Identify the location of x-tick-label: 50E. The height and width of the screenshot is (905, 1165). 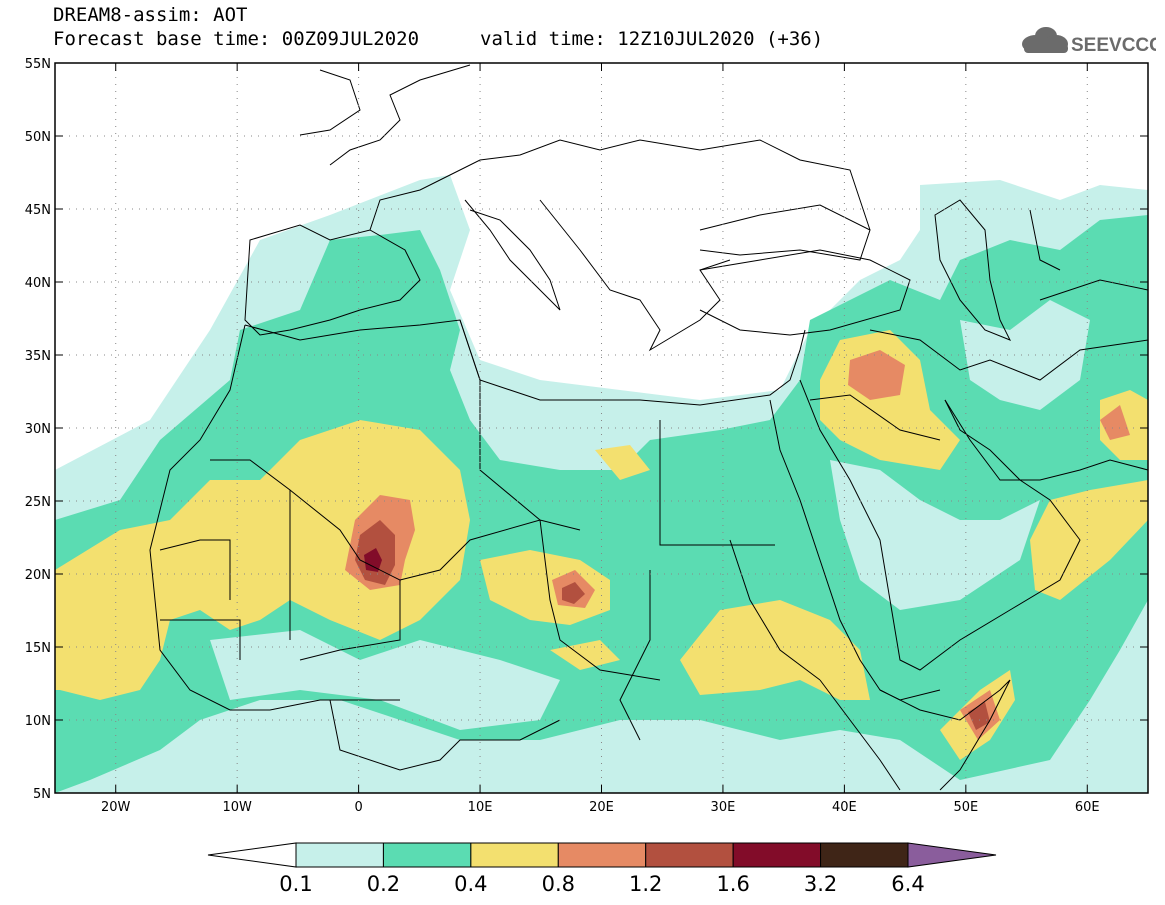
(965, 807).